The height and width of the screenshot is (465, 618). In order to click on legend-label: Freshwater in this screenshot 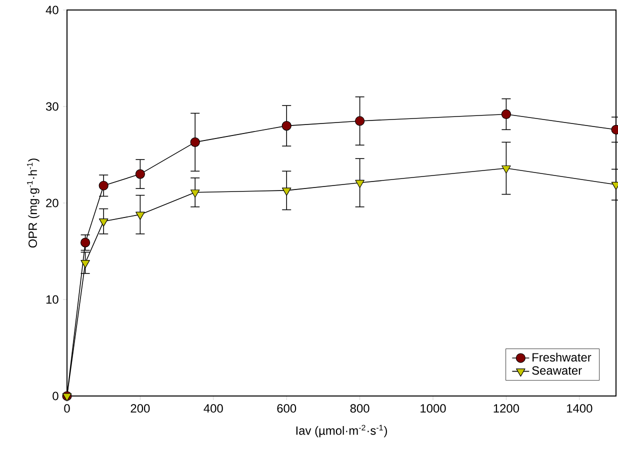, I will do `click(562, 357)`.